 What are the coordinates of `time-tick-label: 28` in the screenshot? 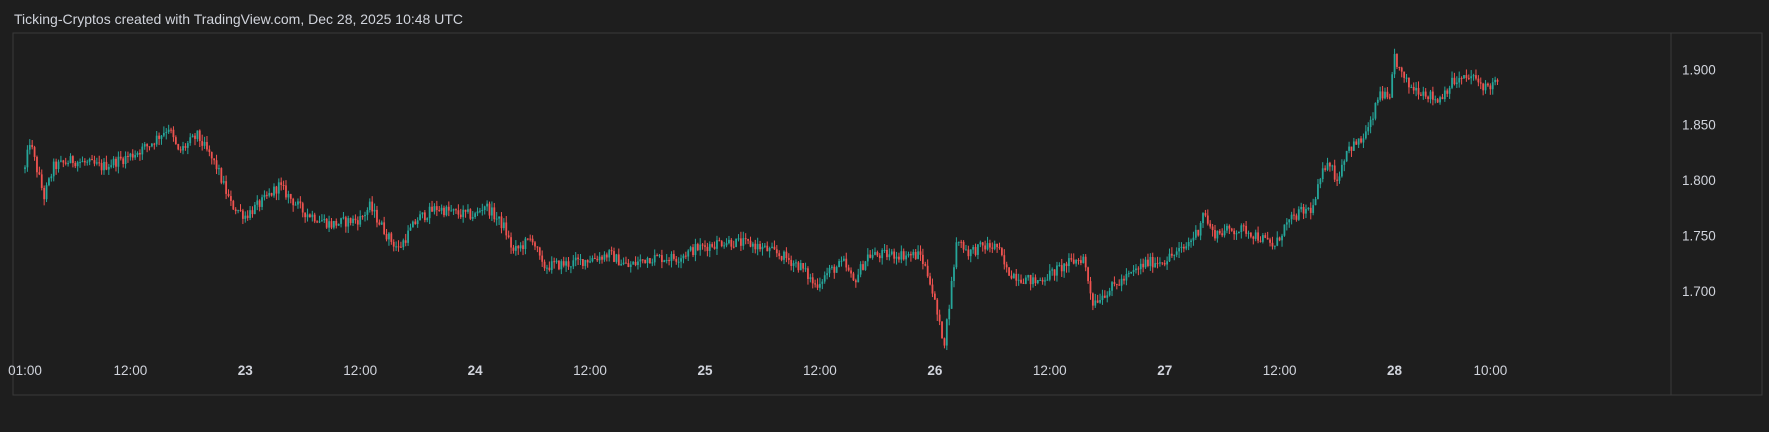 It's located at (1395, 370).